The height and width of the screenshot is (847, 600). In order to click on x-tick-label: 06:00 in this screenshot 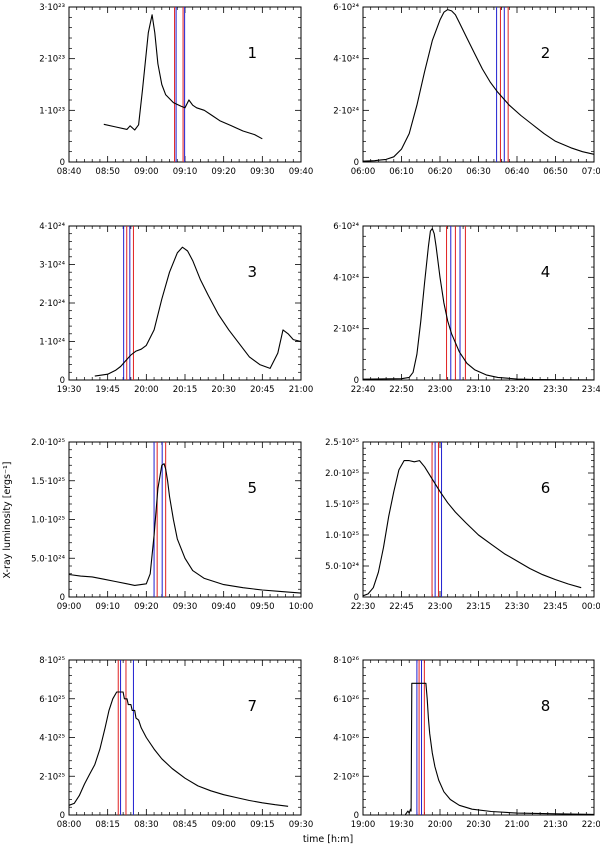, I will do `click(363, 172)`.